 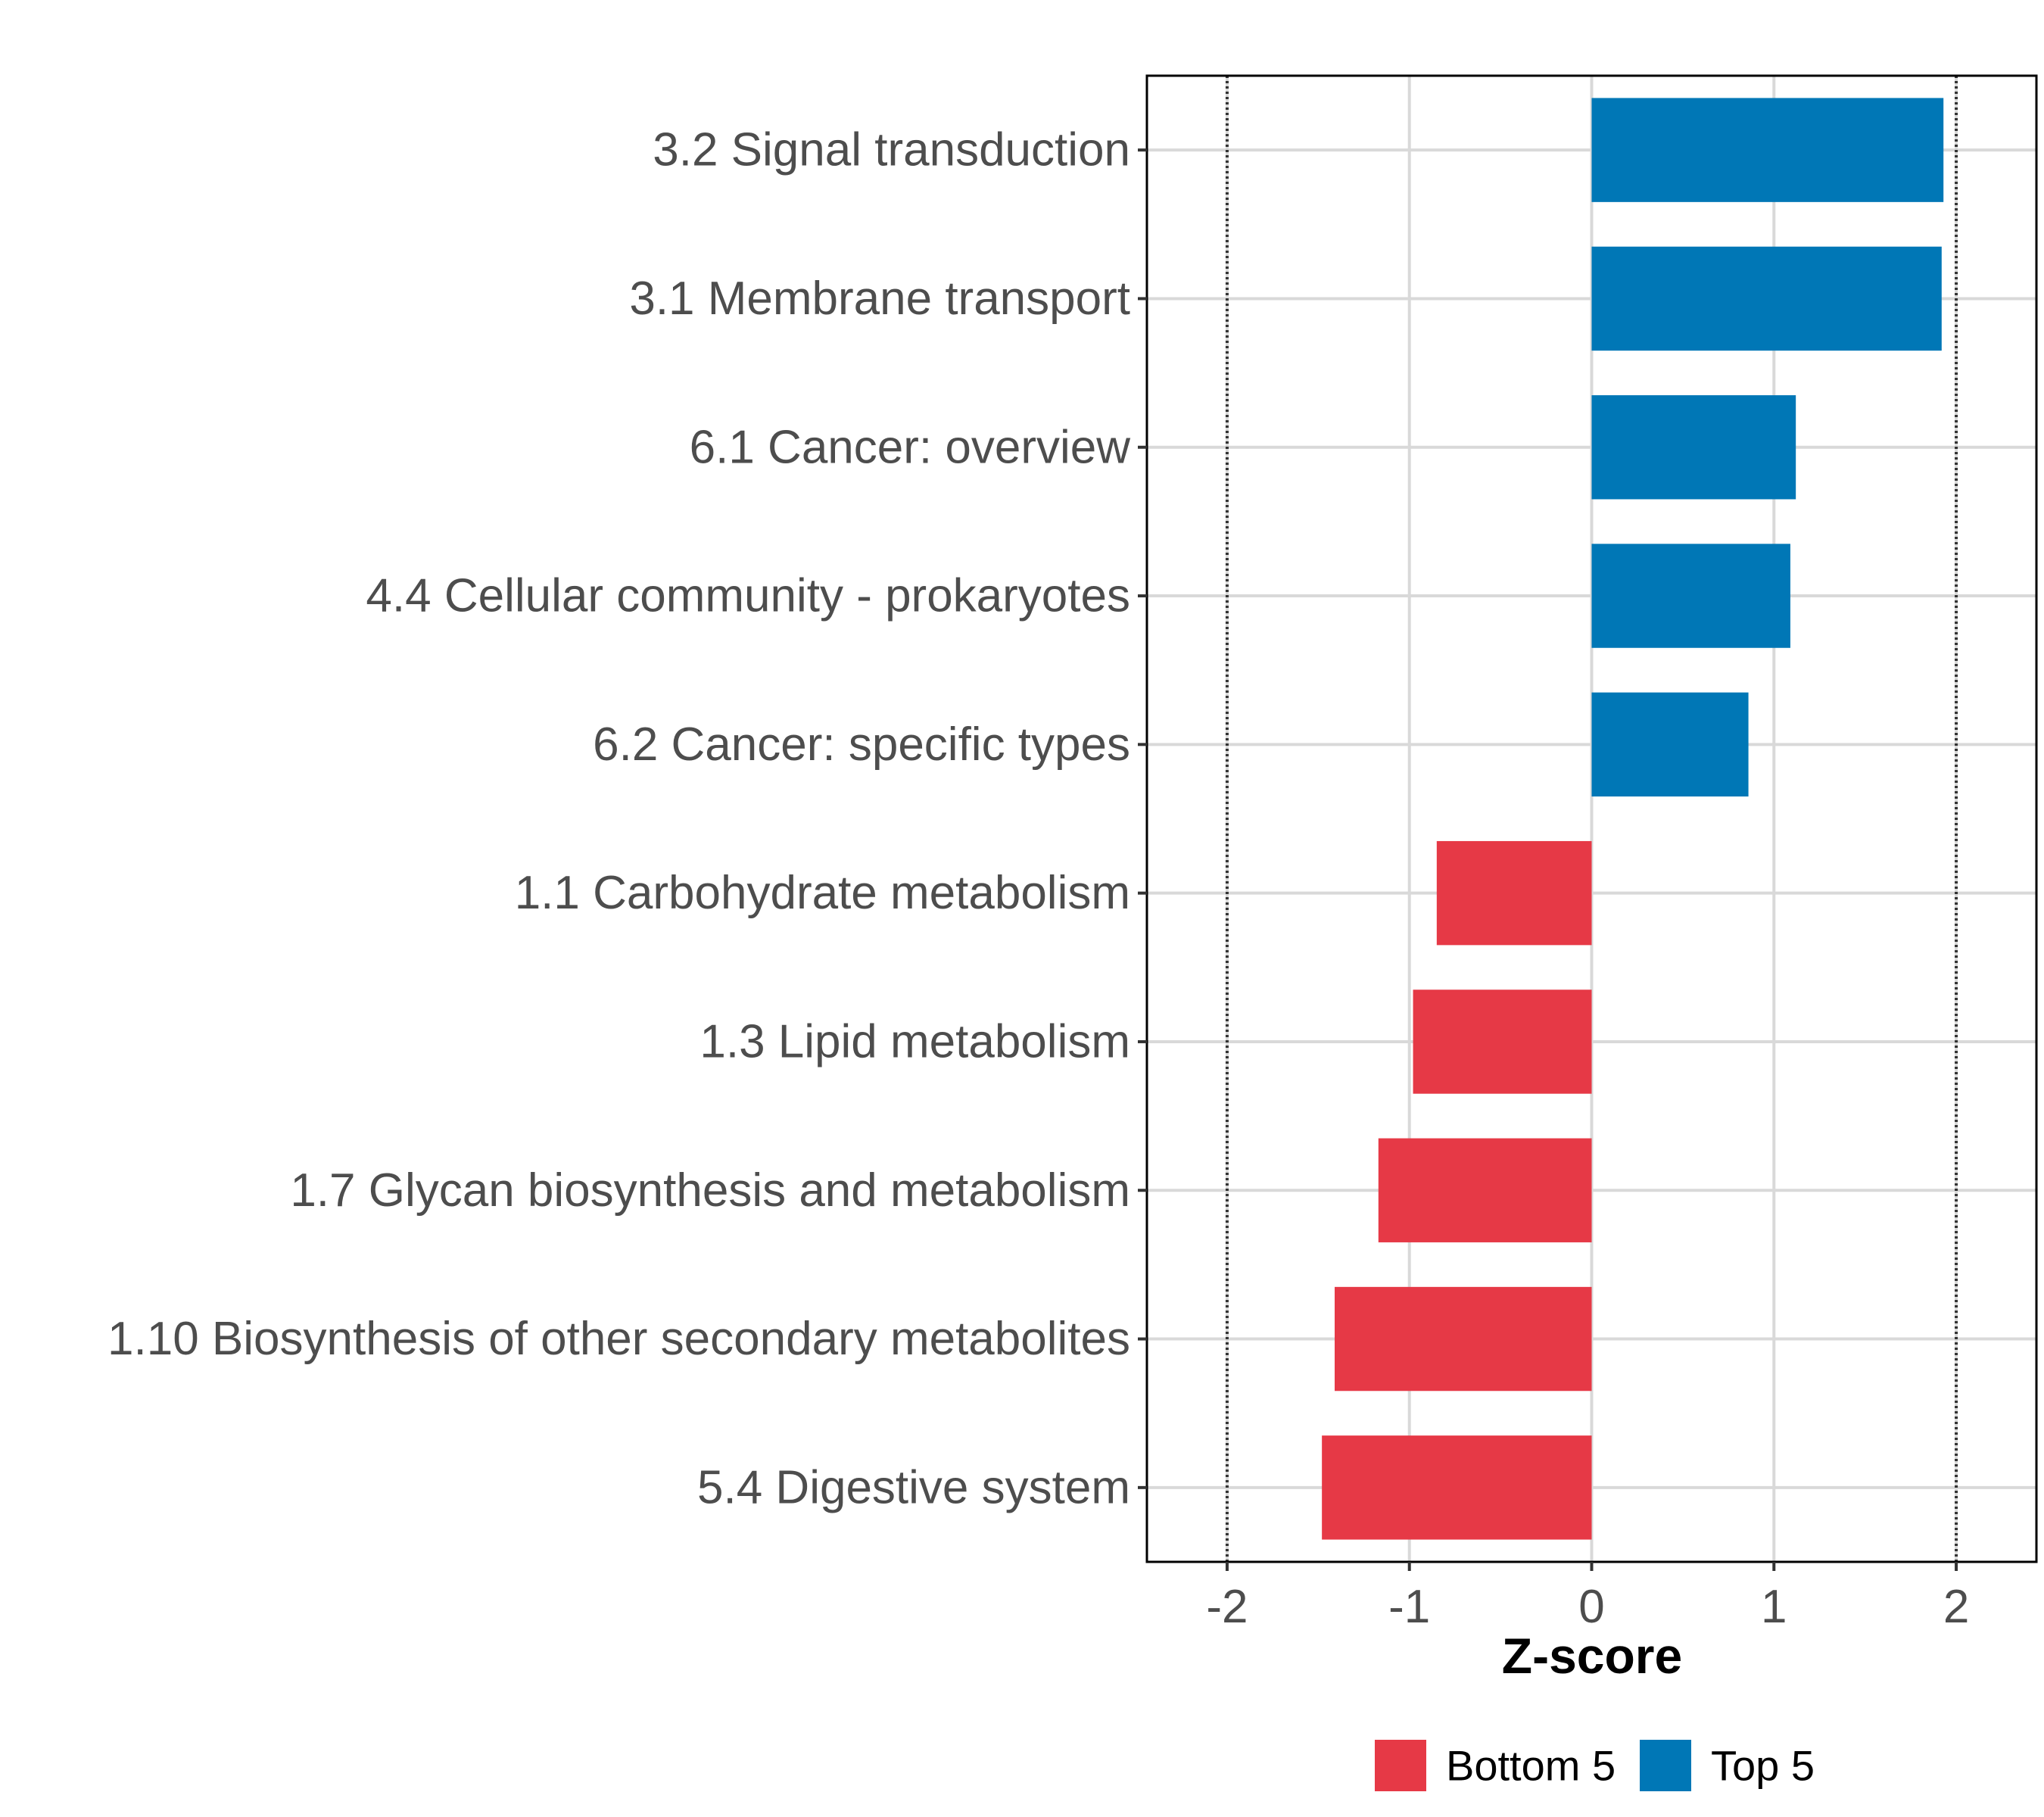 I want to click on x-tick-label: 1, so click(x=1774, y=1607).